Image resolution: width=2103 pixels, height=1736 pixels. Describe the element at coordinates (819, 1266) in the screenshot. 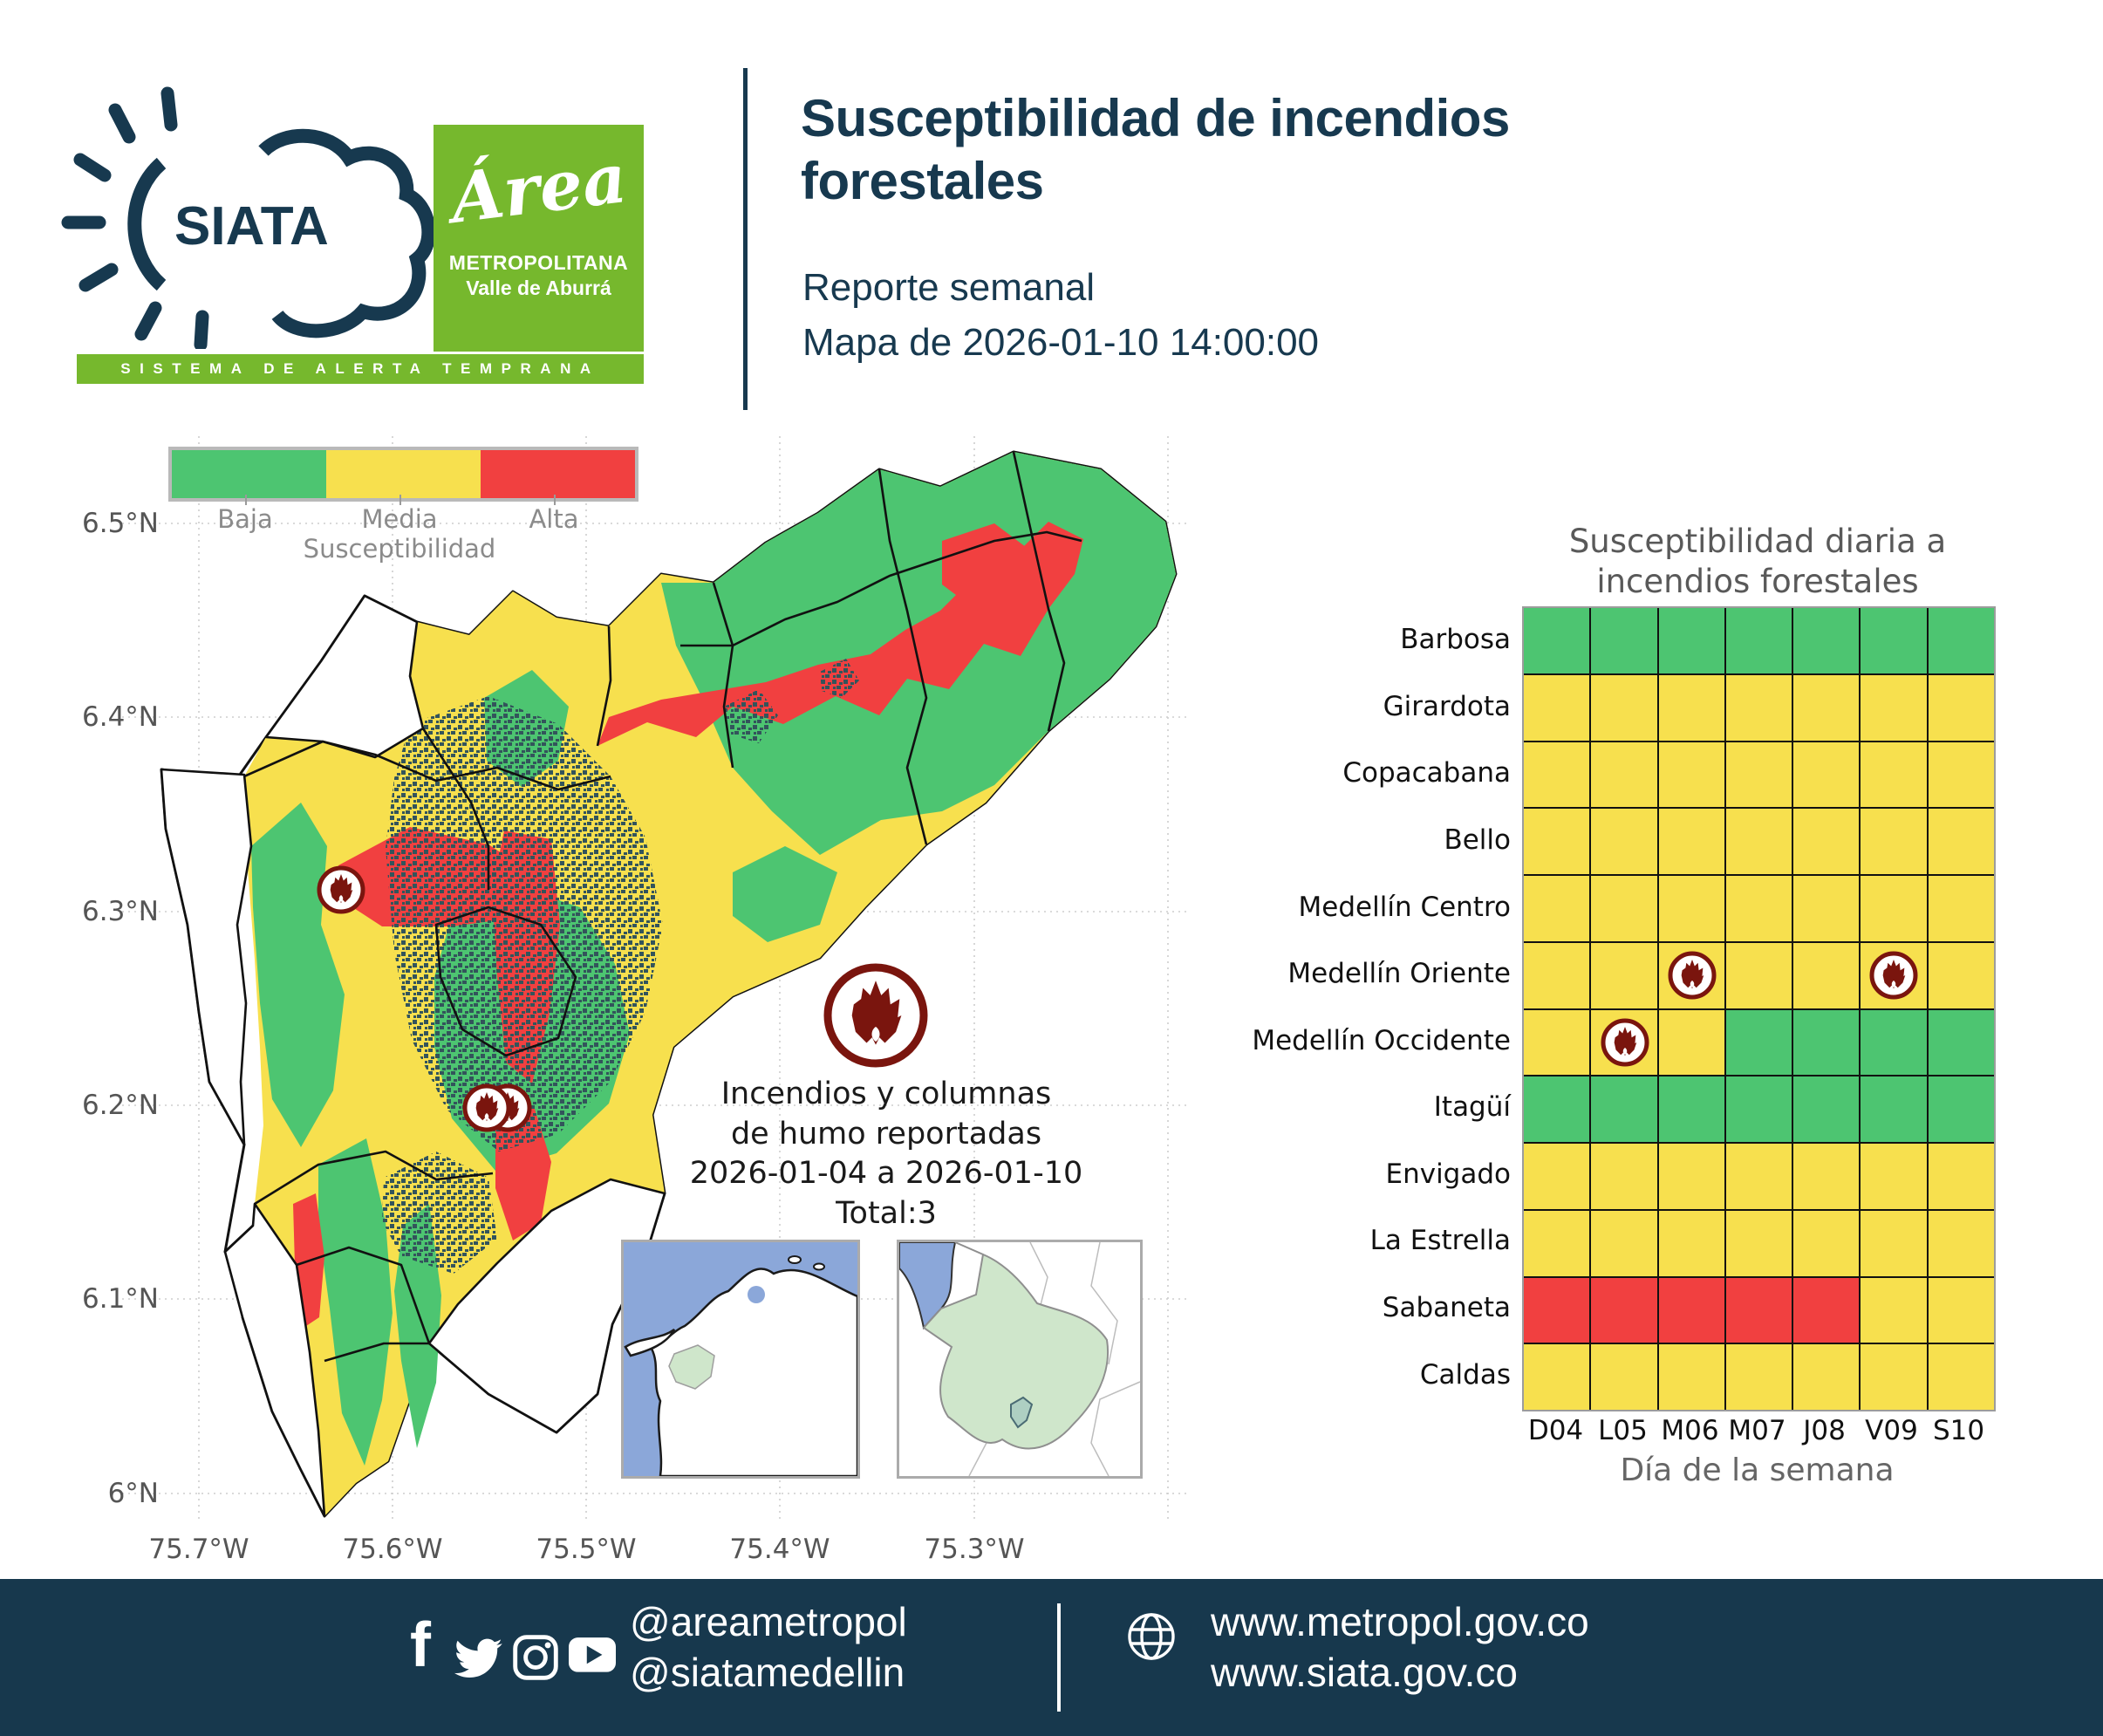

I see `island` at that location.